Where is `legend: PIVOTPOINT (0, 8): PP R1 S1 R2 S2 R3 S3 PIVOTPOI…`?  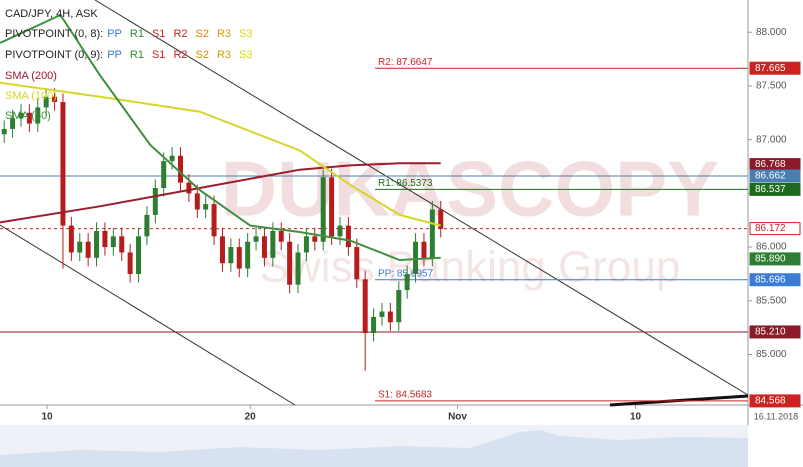 legend: PIVOTPOINT (0, 8): PP R1 S1 R2 S2 R3 S3 PIVOTPOI… is located at coordinates (129, 75).